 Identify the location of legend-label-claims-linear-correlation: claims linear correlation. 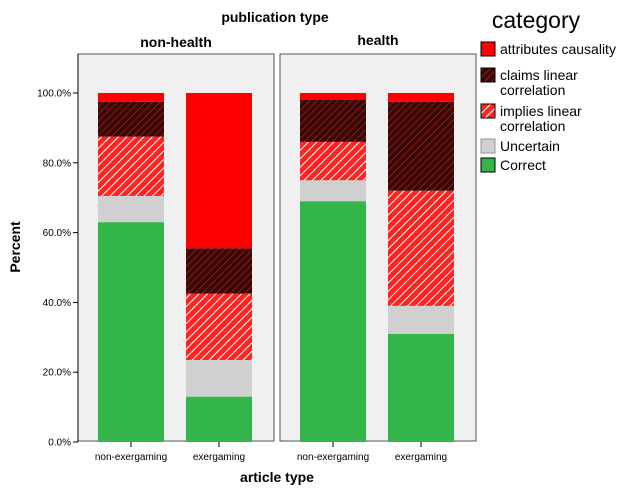
(539, 82).